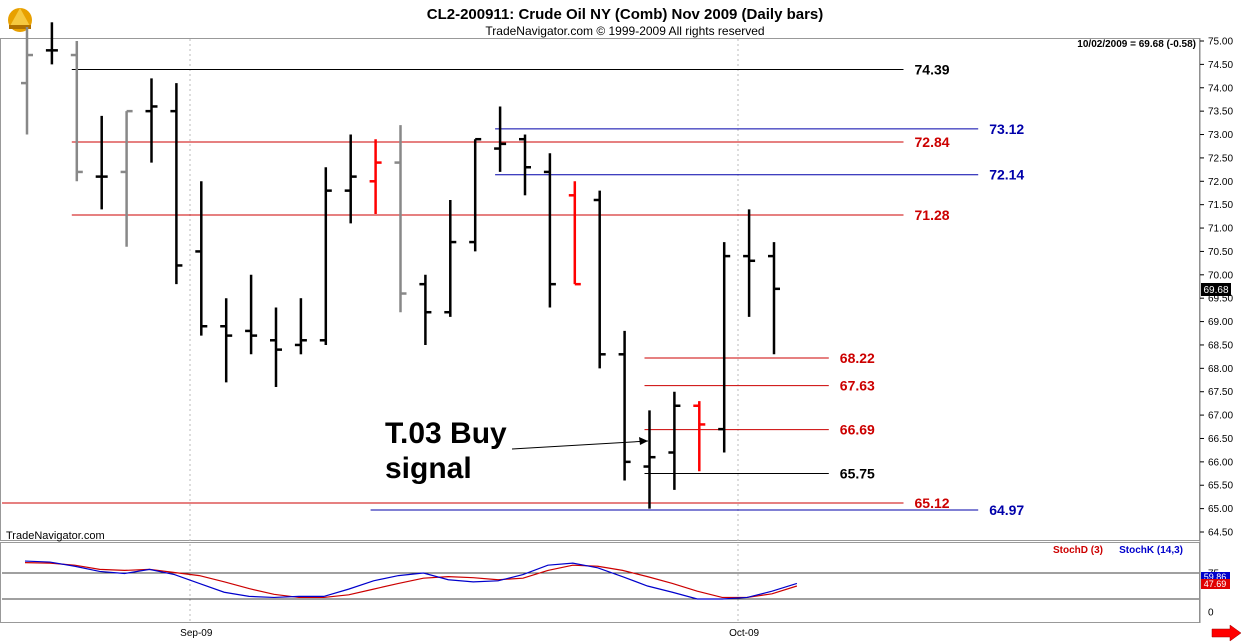 The width and height of the screenshot is (1250, 643). What do you see at coordinates (1220, 439) in the screenshot?
I see `price-tick-label: 66.50` at bounding box center [1220, 439].